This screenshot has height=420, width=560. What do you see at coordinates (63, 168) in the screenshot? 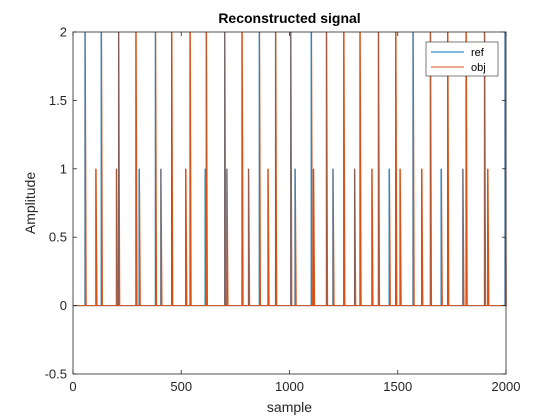
I see `y-tick-label: 1` at bounding box center [63, 168].